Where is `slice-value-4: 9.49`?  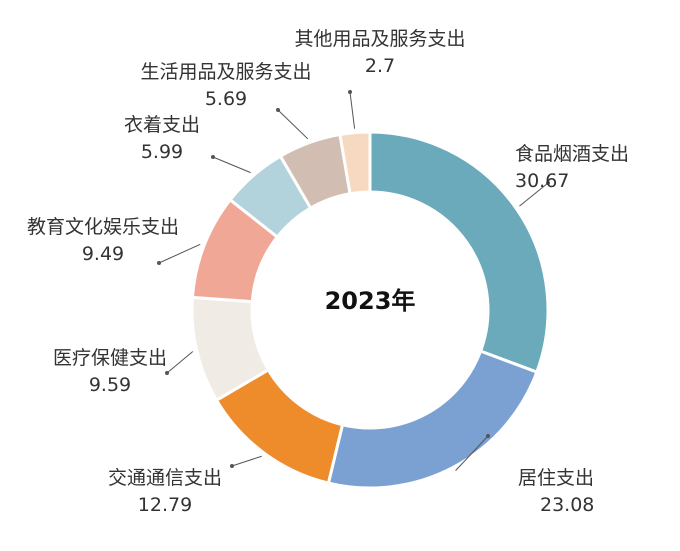
slice-value-4: 9.49 is located at coordinates (103, 254).